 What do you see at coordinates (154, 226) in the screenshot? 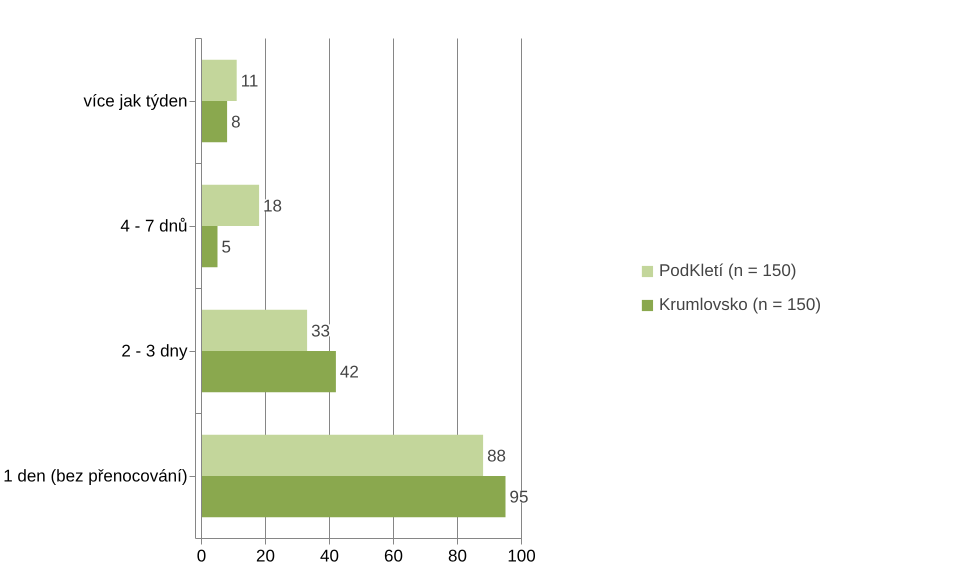
I see `y-tick-label: 4 - 7 dnů` at bounding box center [154, 226].